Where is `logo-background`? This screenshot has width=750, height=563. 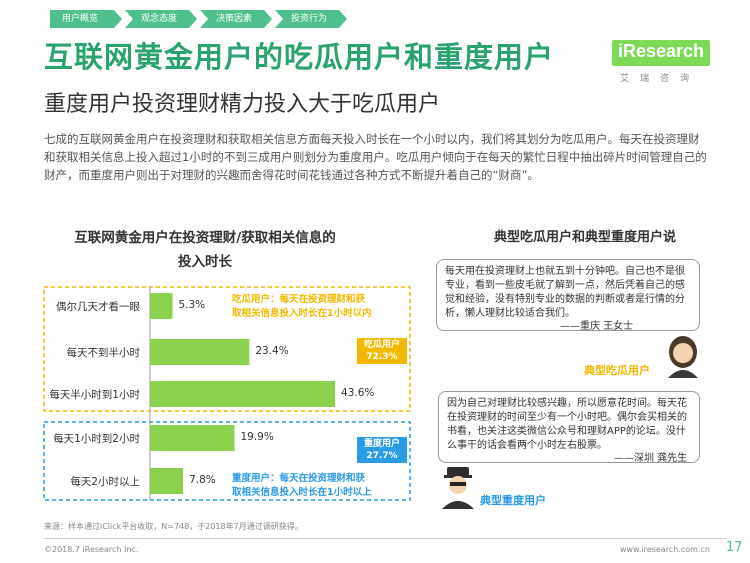 logo-background is located at coordinates (661, 53).